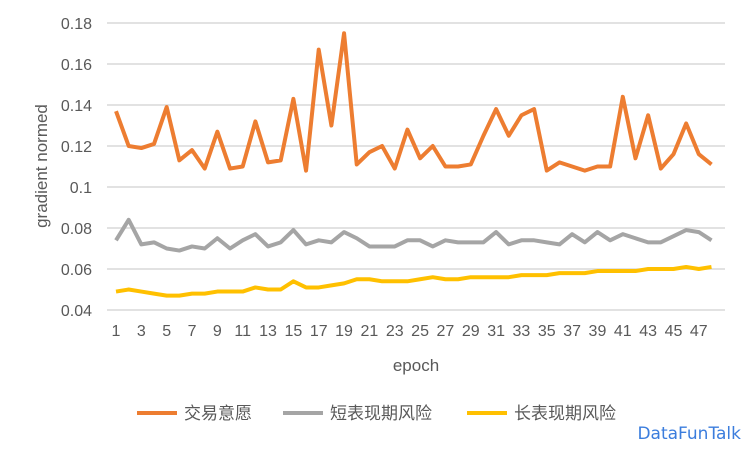  Describe the element at coordinates (76, 147) in the screenshot. I see `y-tick-label: 0.12` at that location.